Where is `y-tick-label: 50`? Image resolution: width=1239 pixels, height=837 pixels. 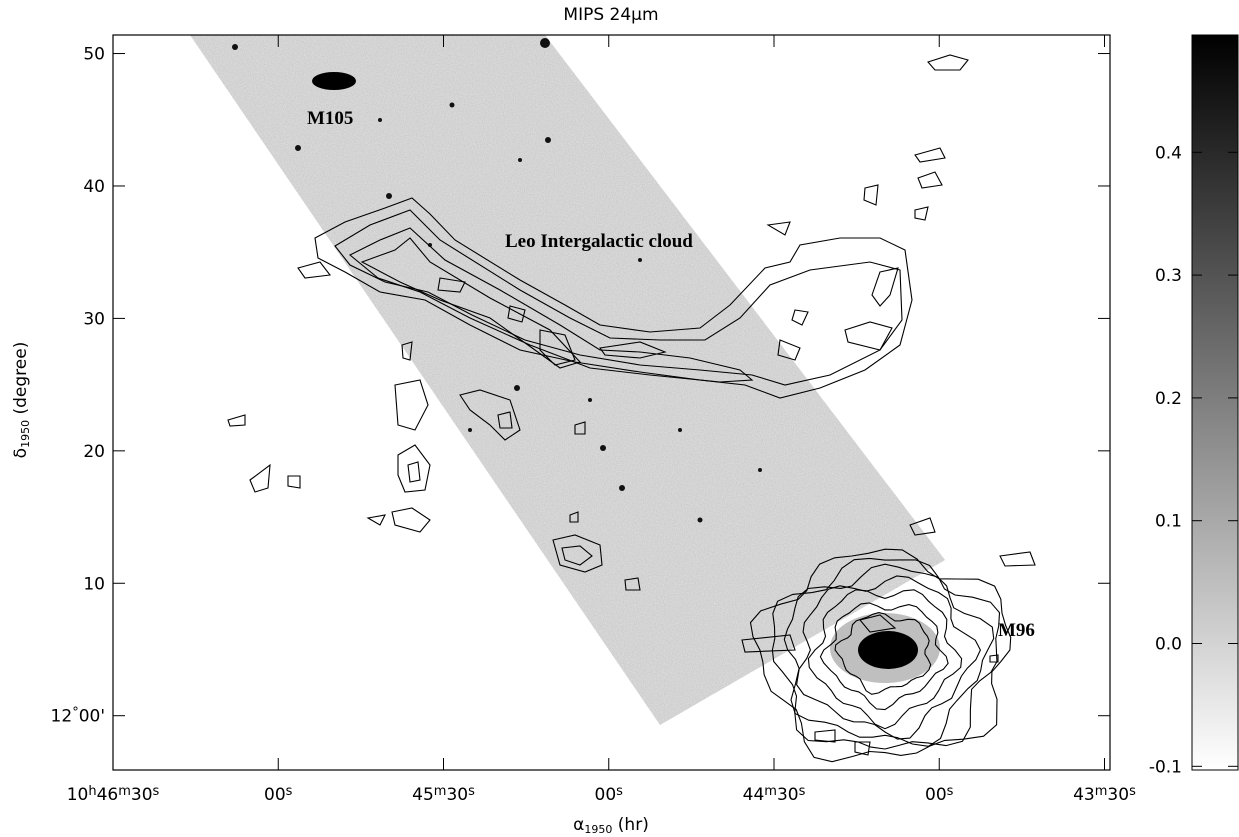 y-tick-label: 50 is located at coordinates (94, 55).